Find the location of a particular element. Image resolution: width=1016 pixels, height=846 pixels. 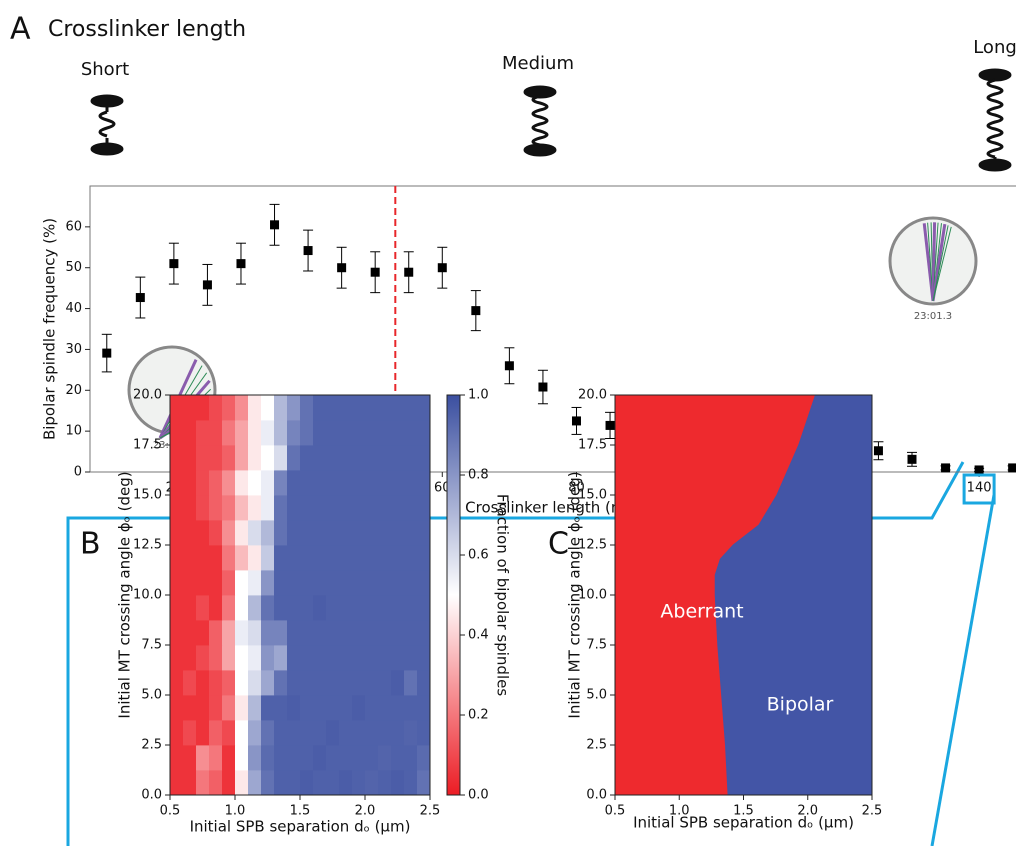

y-tick-label: 17.5 is located at coordinates (147, 445).